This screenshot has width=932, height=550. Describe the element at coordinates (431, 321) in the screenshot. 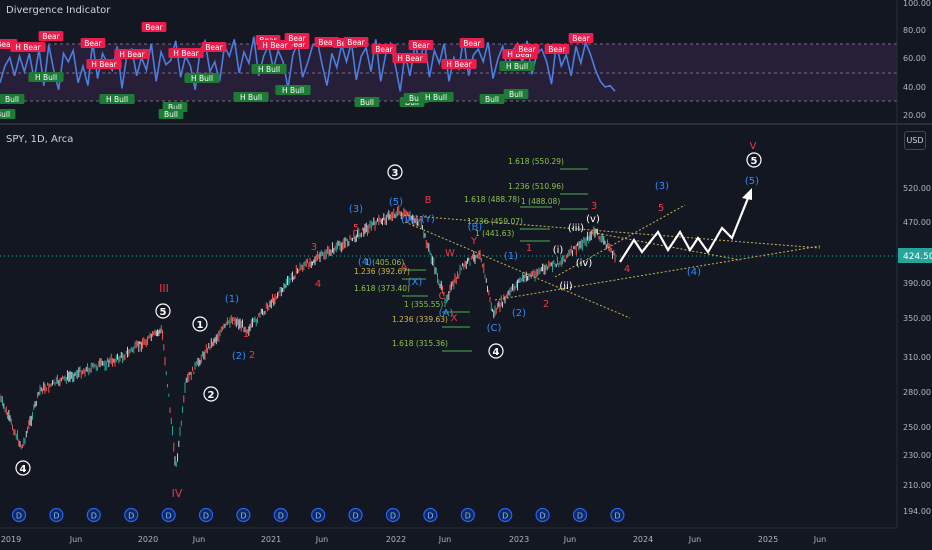

I see `fib-level: 1.236 (339.63)` at that location.